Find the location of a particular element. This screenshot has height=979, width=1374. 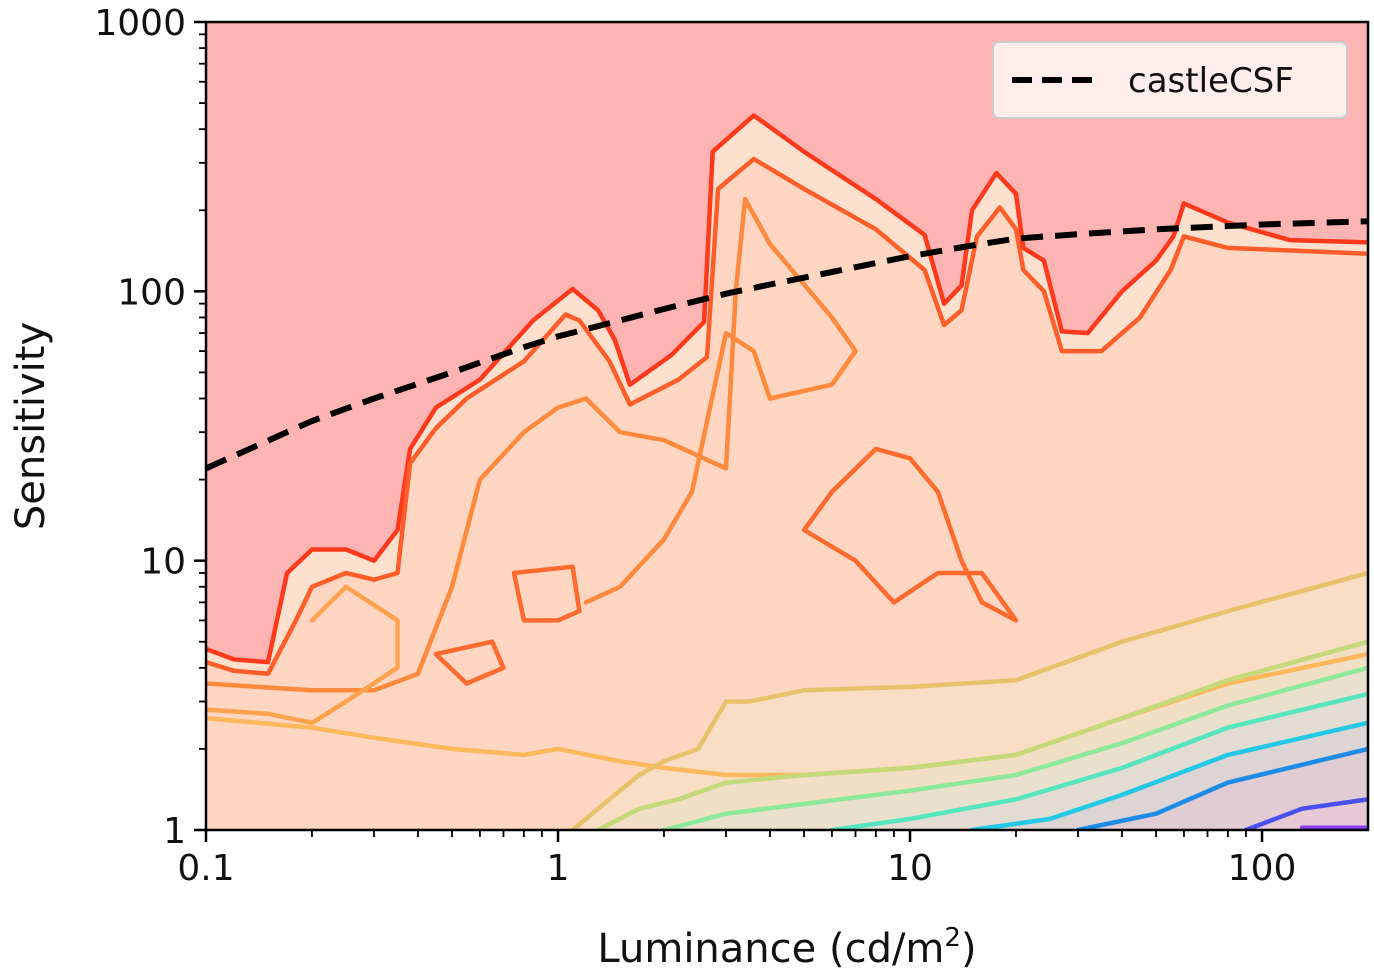

y-axis-ticks: 1 10 100 1000 is located at coordinates (150, 427).